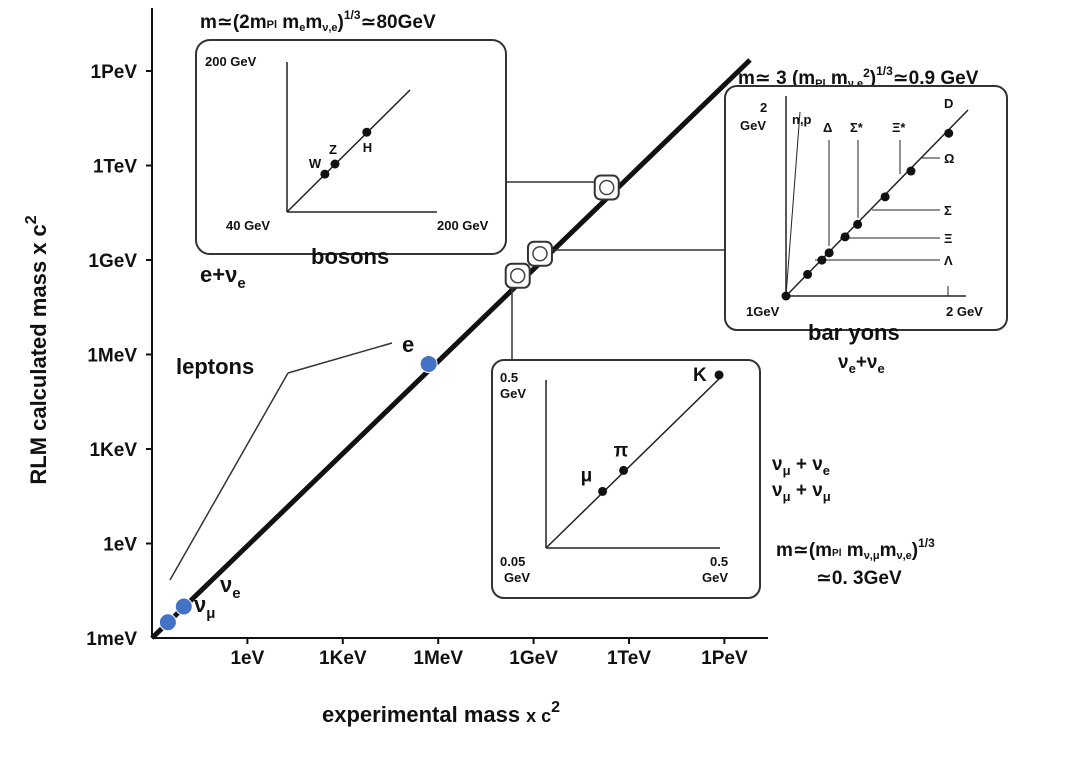 Image resolution: width=1068 pixels, height=762 pixels. What do you see at coordinates (333, 149) in the screenshot?
I see `boson-point-label: Z` at bounding box center [333, 149].